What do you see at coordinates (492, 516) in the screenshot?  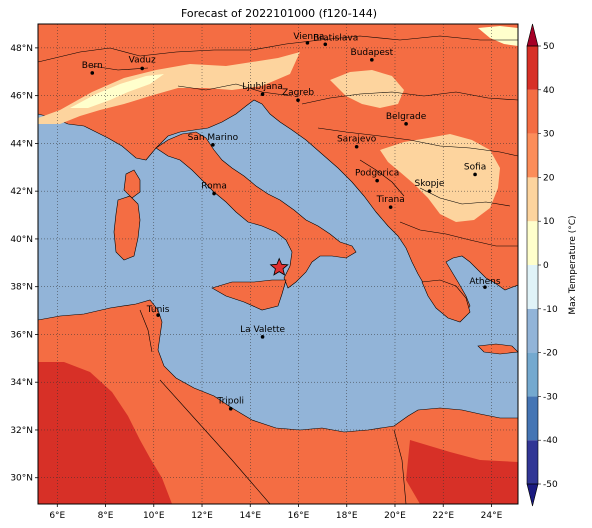 I see `lon-tick-label: 24°E` at bounding box center [492, 516].